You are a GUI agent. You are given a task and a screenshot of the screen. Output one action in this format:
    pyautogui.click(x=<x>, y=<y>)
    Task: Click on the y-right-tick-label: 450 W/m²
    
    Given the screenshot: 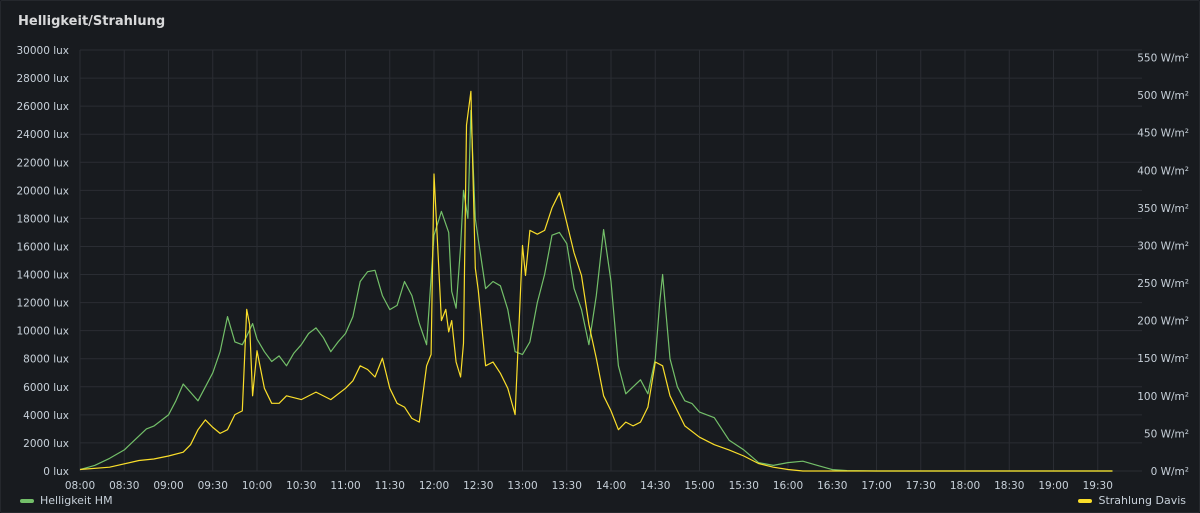 What is the action you would take?
    pyautogui.click(x=1163, y=134)
    